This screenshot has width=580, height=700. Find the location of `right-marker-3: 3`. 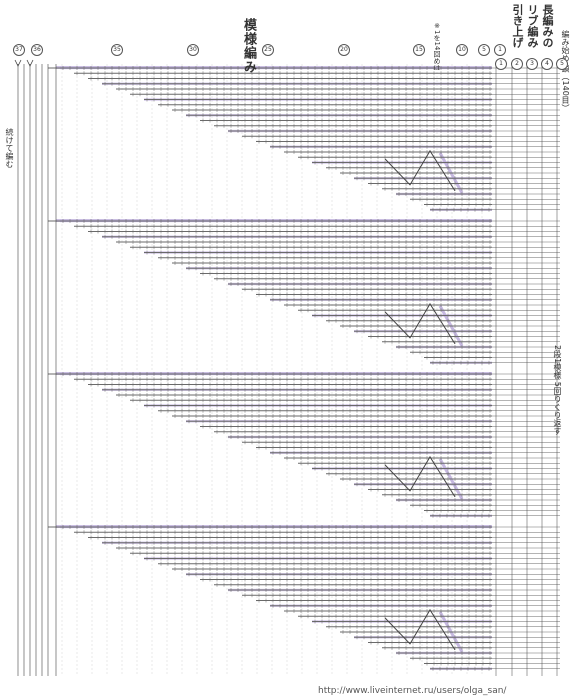

right-marker-3: 3 is located at coordinates (532, 64).